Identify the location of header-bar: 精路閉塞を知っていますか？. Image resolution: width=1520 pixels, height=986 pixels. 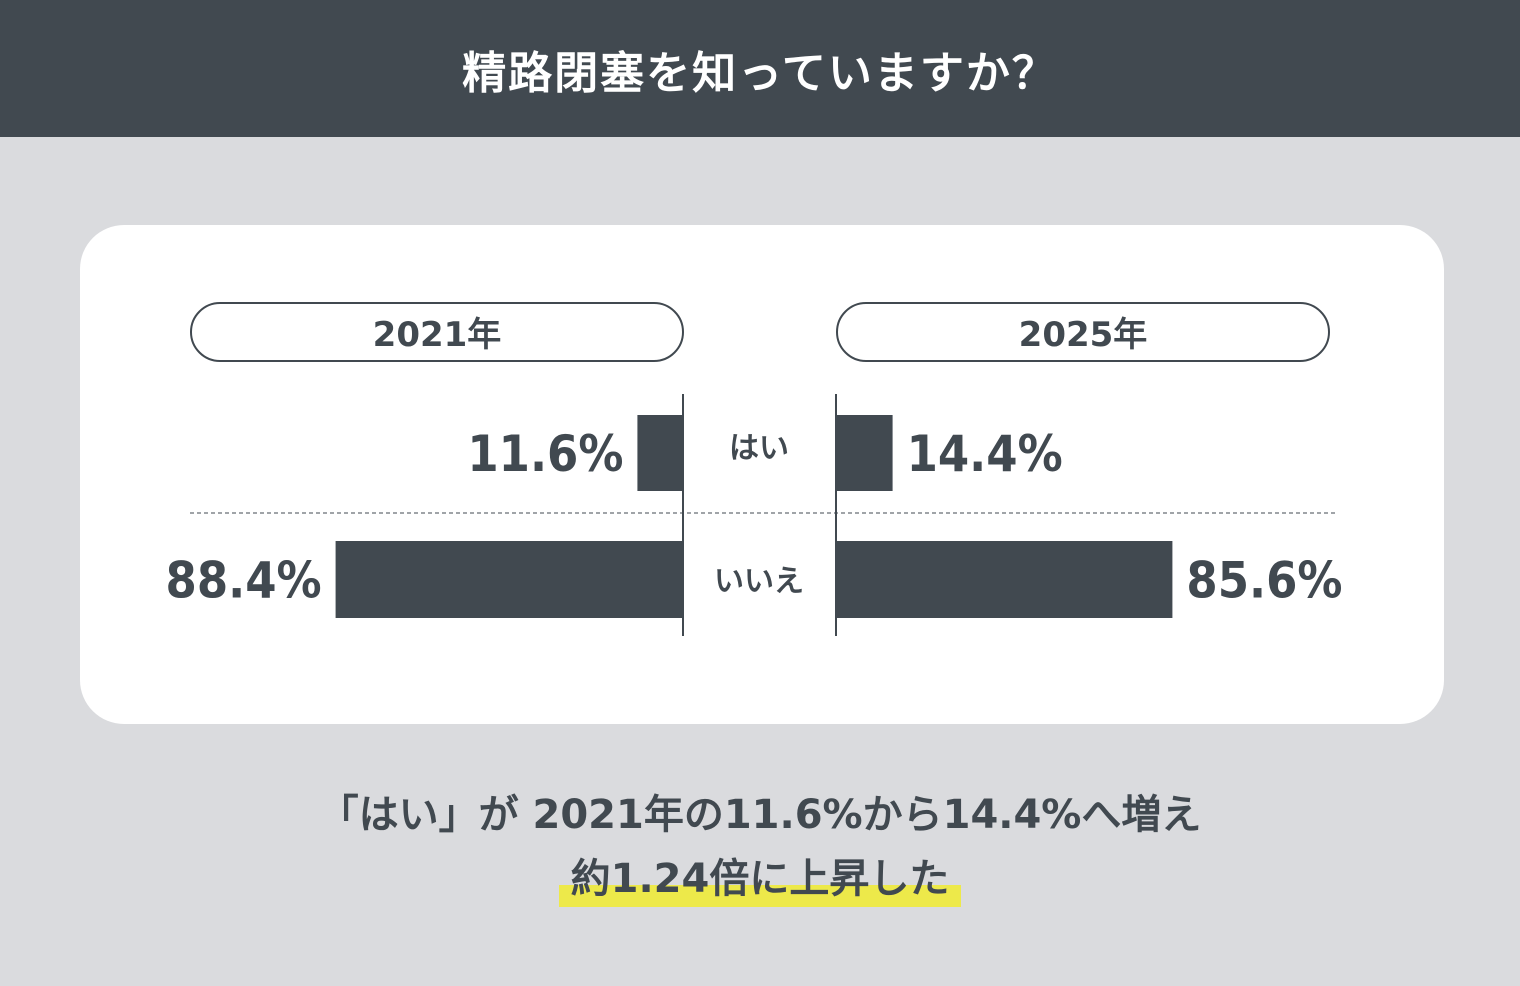
(760, 68).